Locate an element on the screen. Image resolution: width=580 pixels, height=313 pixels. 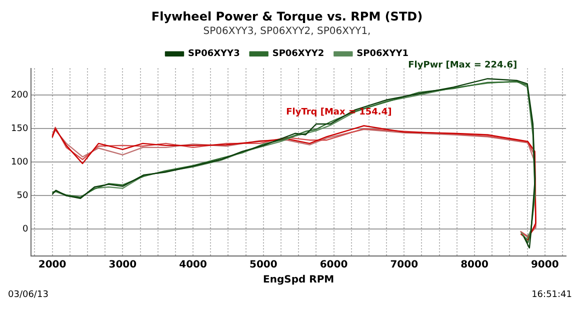
y-tick-label: 150 is located at coordinates (19, 129).